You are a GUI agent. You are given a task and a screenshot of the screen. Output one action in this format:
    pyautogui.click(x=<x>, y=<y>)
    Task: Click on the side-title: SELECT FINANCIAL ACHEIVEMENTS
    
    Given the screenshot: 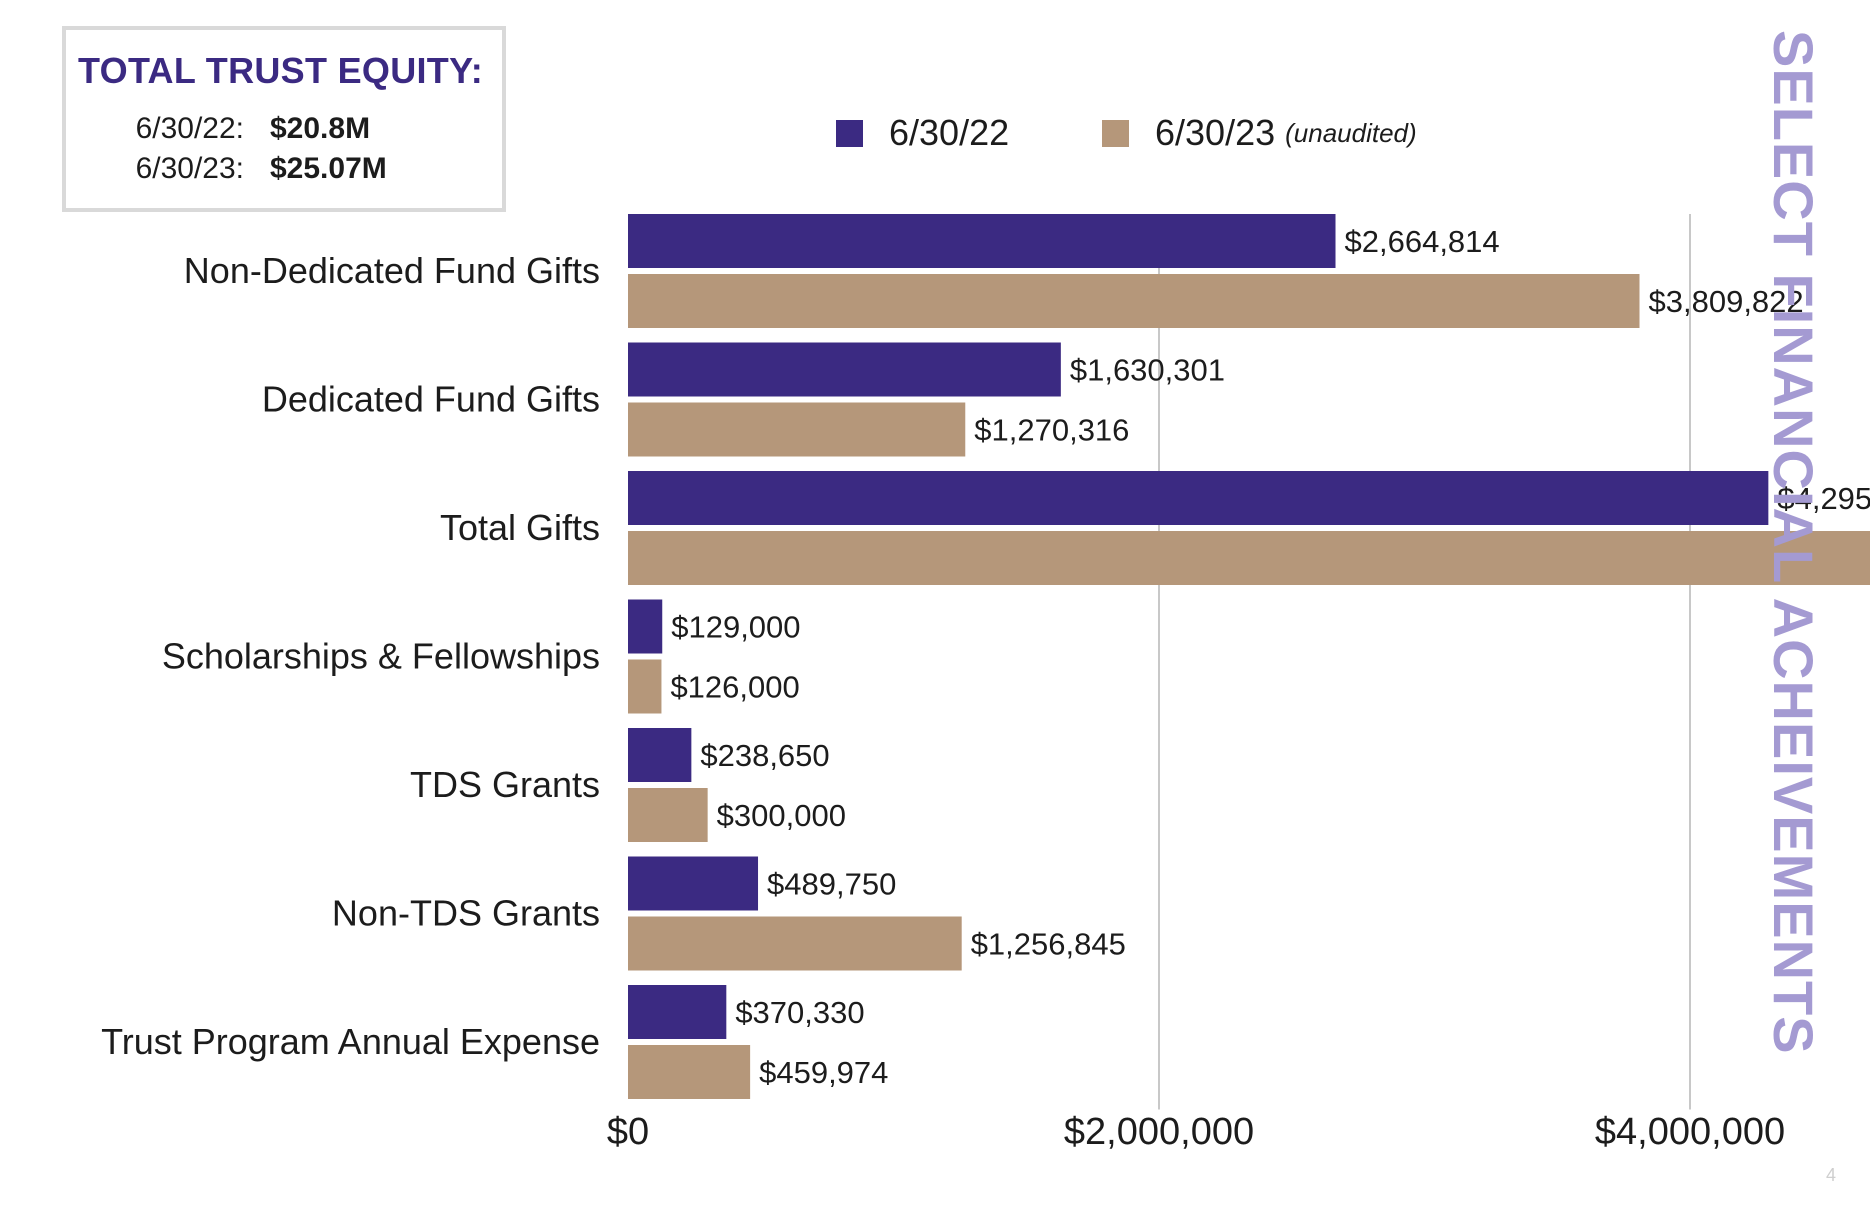 What is the action you would take?
    pyautogui.click(x=1795, y=610)
    